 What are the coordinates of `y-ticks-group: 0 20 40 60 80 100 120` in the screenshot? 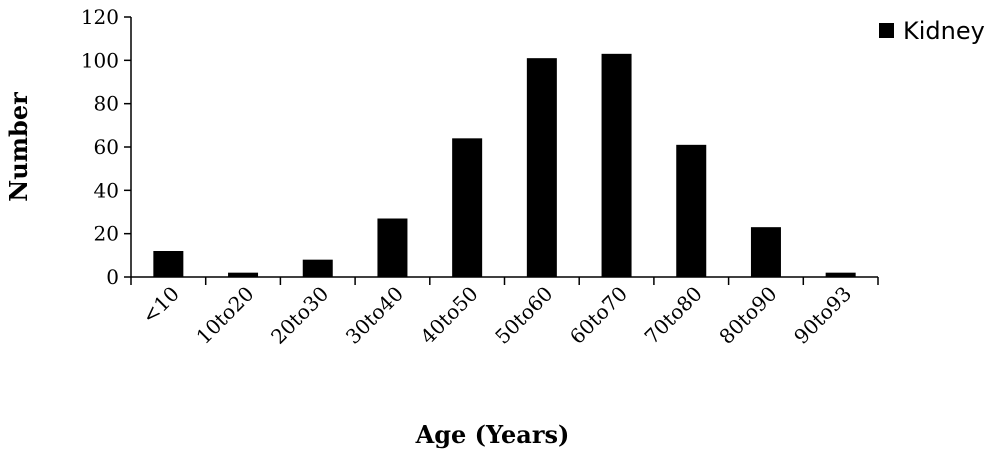 It's located at (106, 147).